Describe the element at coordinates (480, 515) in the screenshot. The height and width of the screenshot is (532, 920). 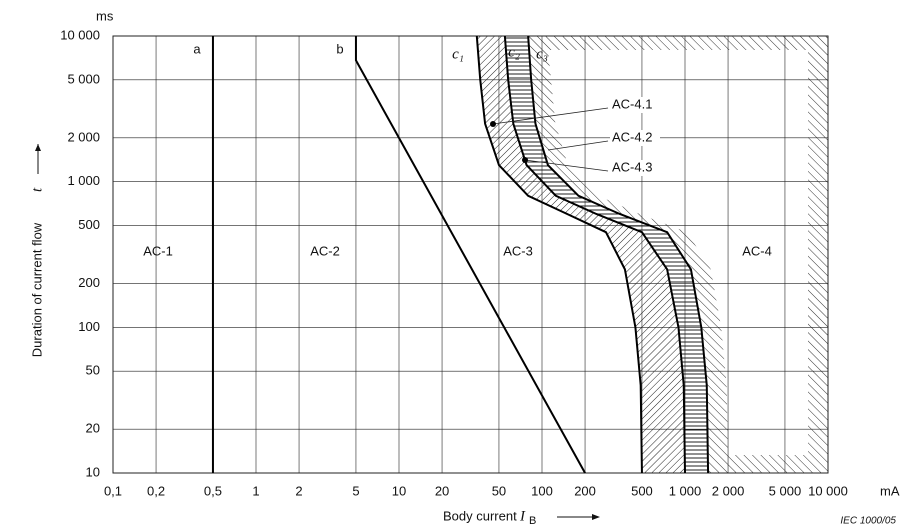
I see `x-label: Body current` at that location.